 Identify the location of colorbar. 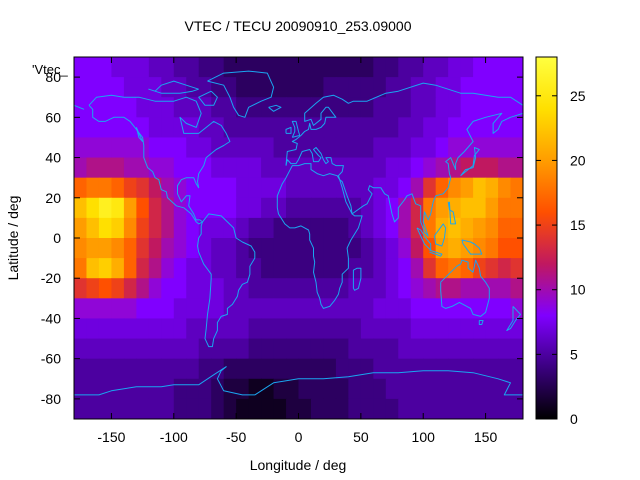
(546, 238).